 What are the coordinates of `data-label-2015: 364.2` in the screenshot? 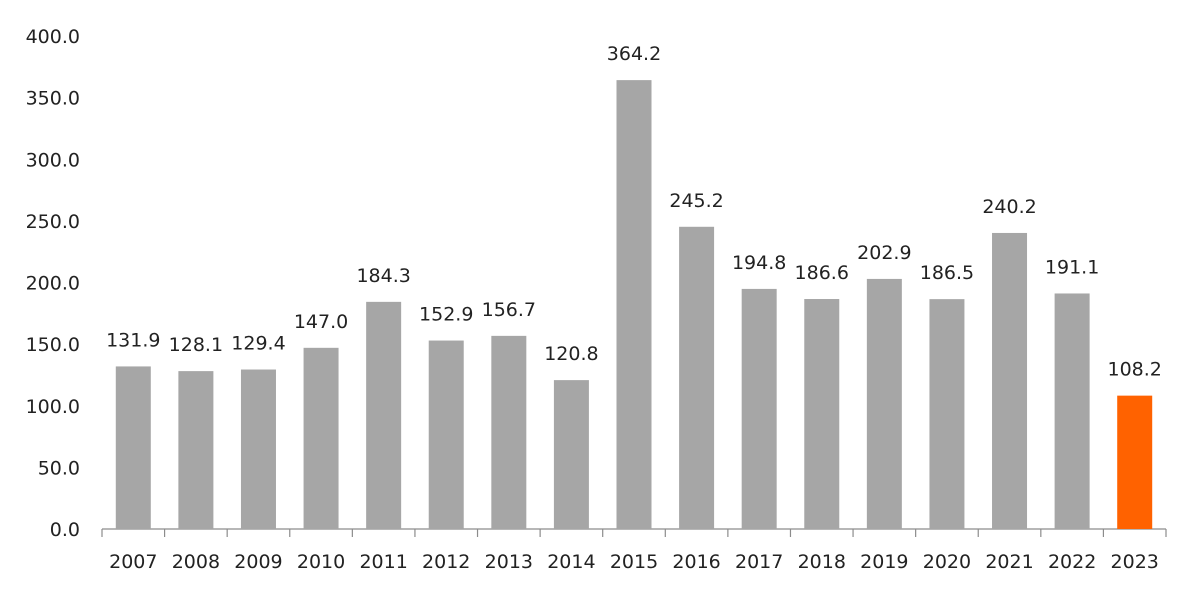 It's located at (634, 54).